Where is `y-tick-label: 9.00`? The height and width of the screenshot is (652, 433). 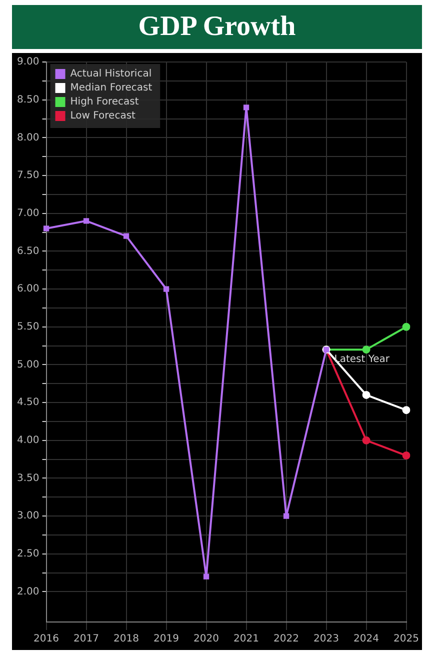
y-tick-label: 9.00 is located at coordinates (28, 62).